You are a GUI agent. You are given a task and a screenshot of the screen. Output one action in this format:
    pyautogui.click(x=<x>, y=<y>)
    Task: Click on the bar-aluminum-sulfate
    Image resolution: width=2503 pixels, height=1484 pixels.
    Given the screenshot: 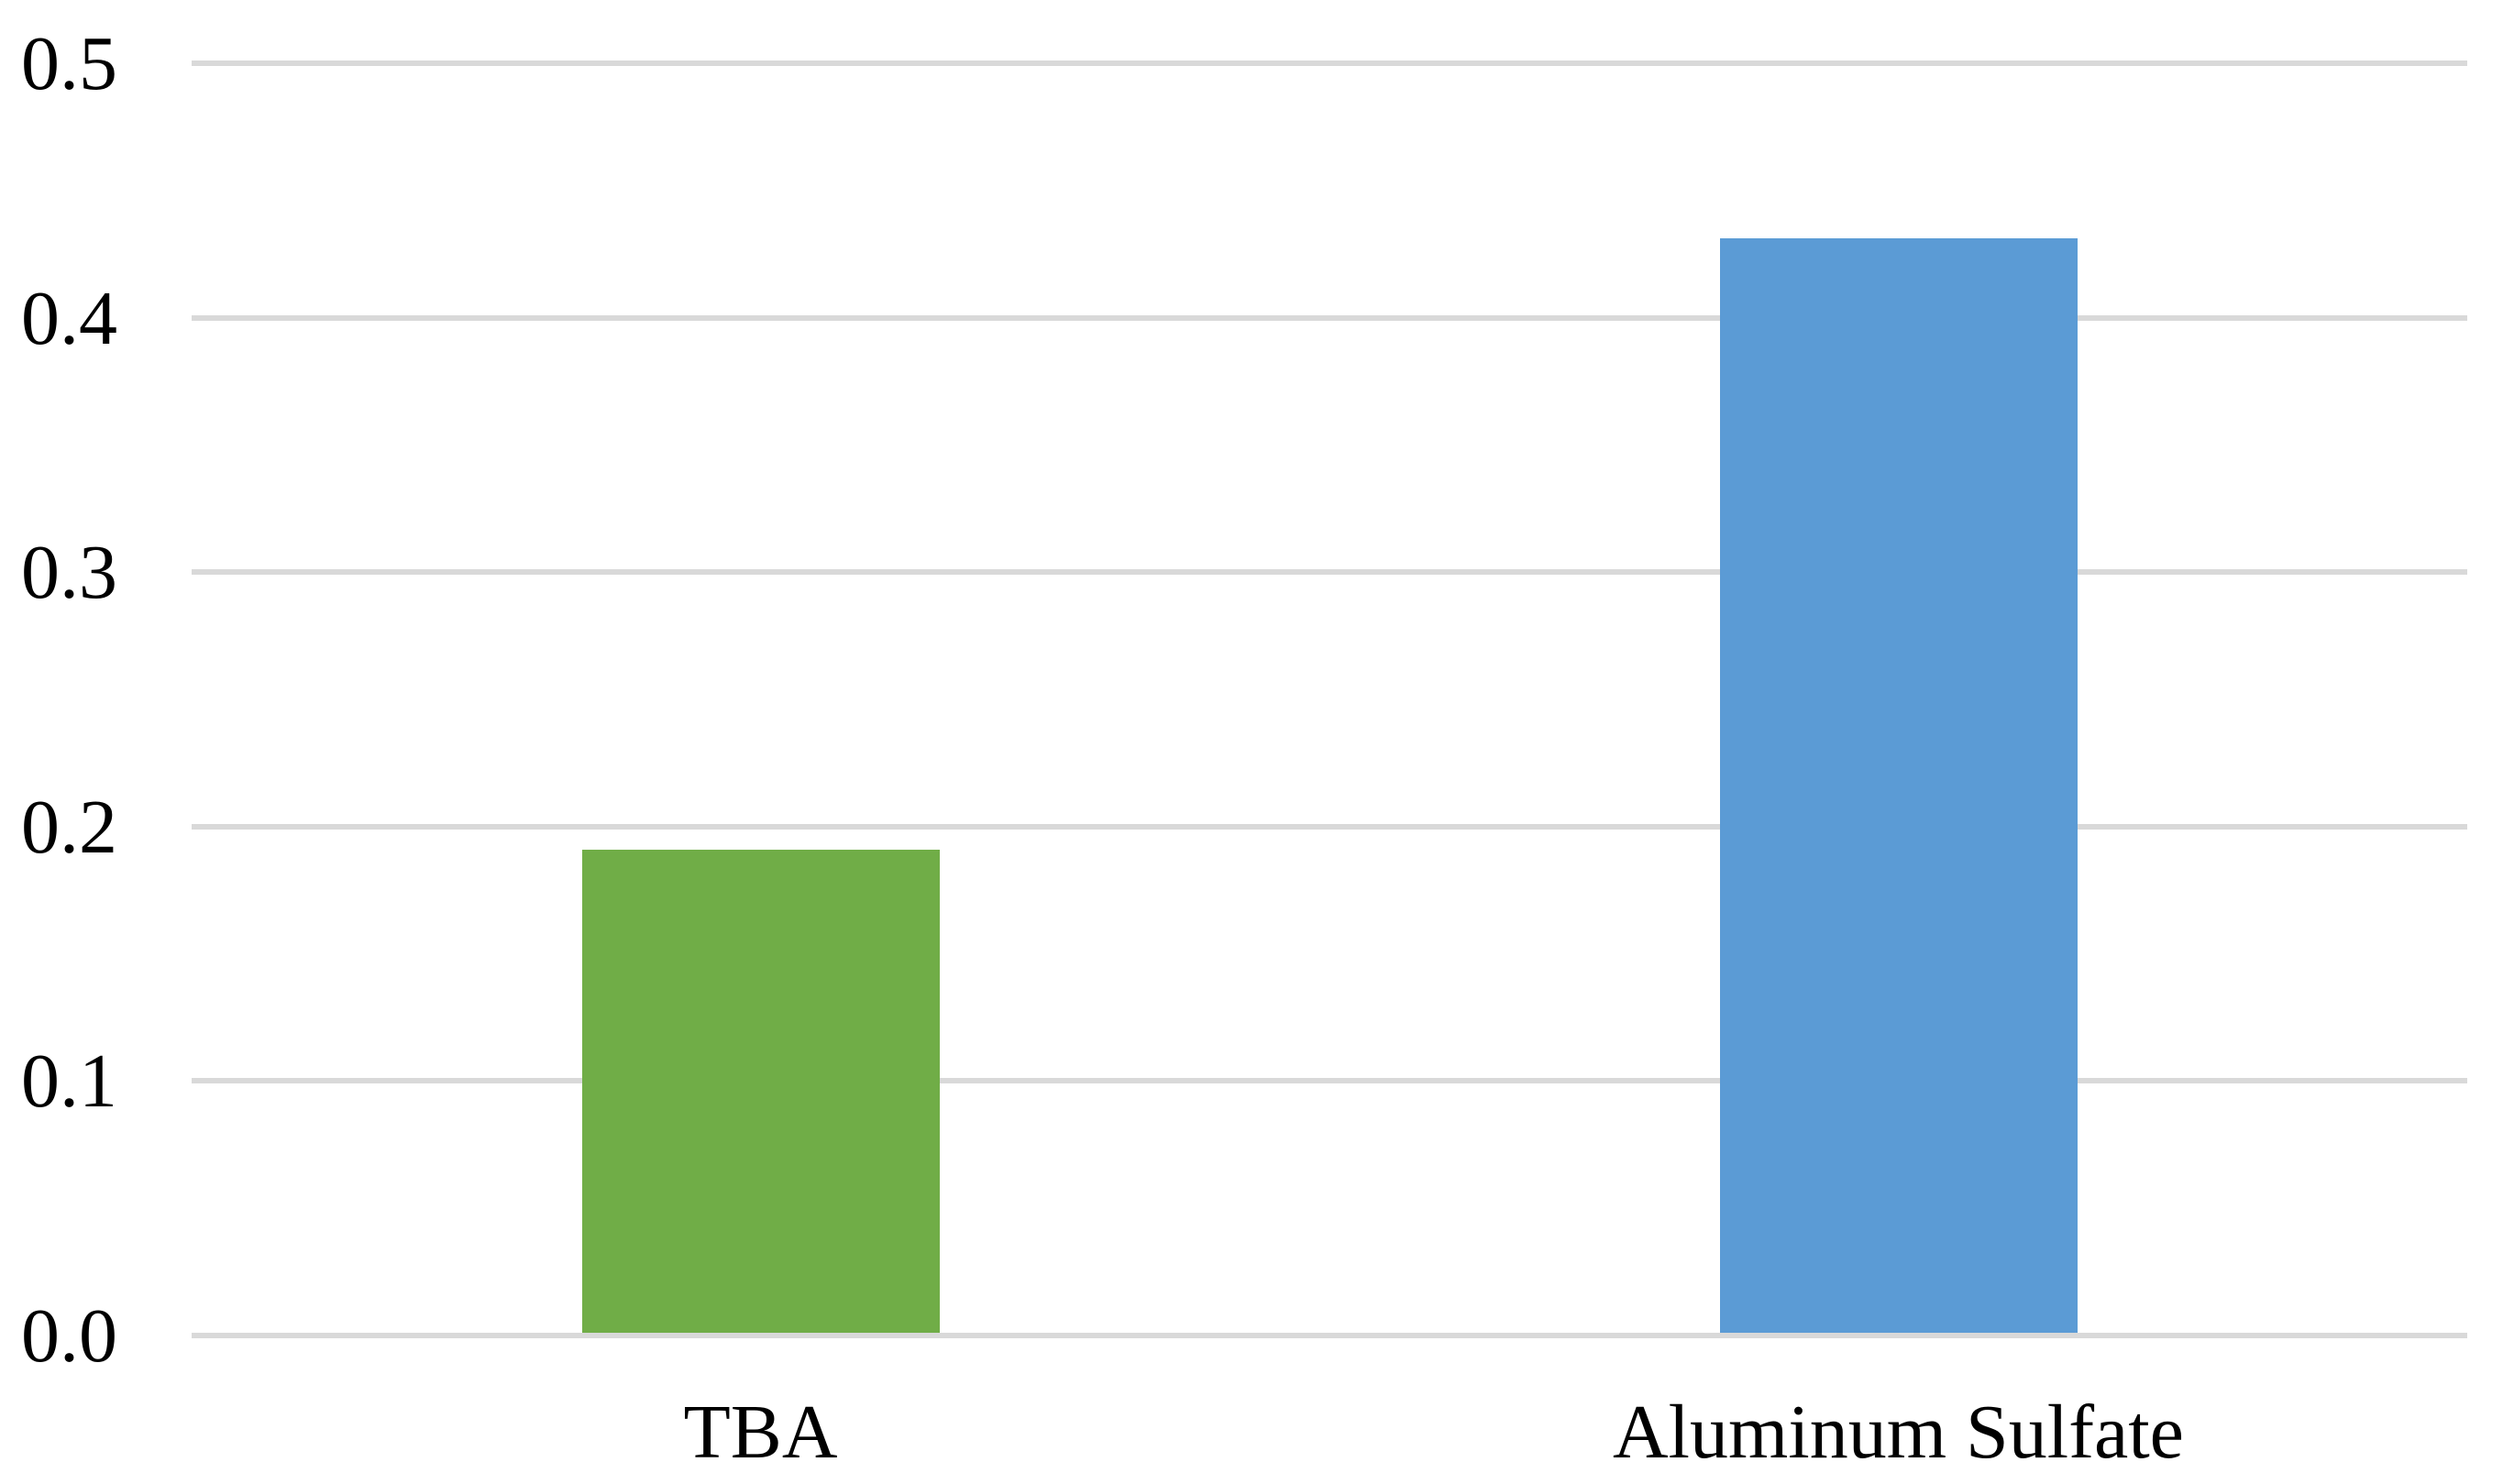 What is the action you would take?
    pyautogui.click(x=1899, y=785)
    